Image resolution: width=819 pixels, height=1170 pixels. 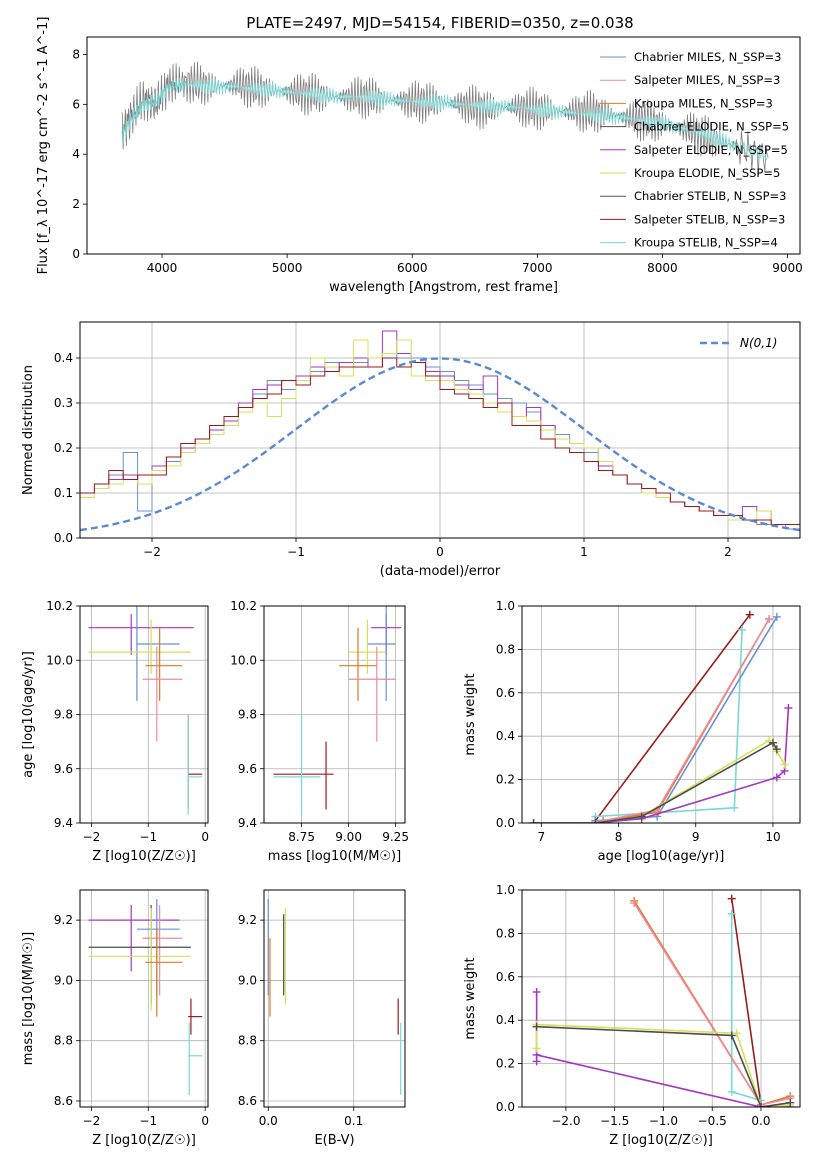 What do you see at coordinates (707, 80) in the screenshot?
I see `legend-label: Salpeter MILES, N_SSP=3` at bounding box center [707, 80].